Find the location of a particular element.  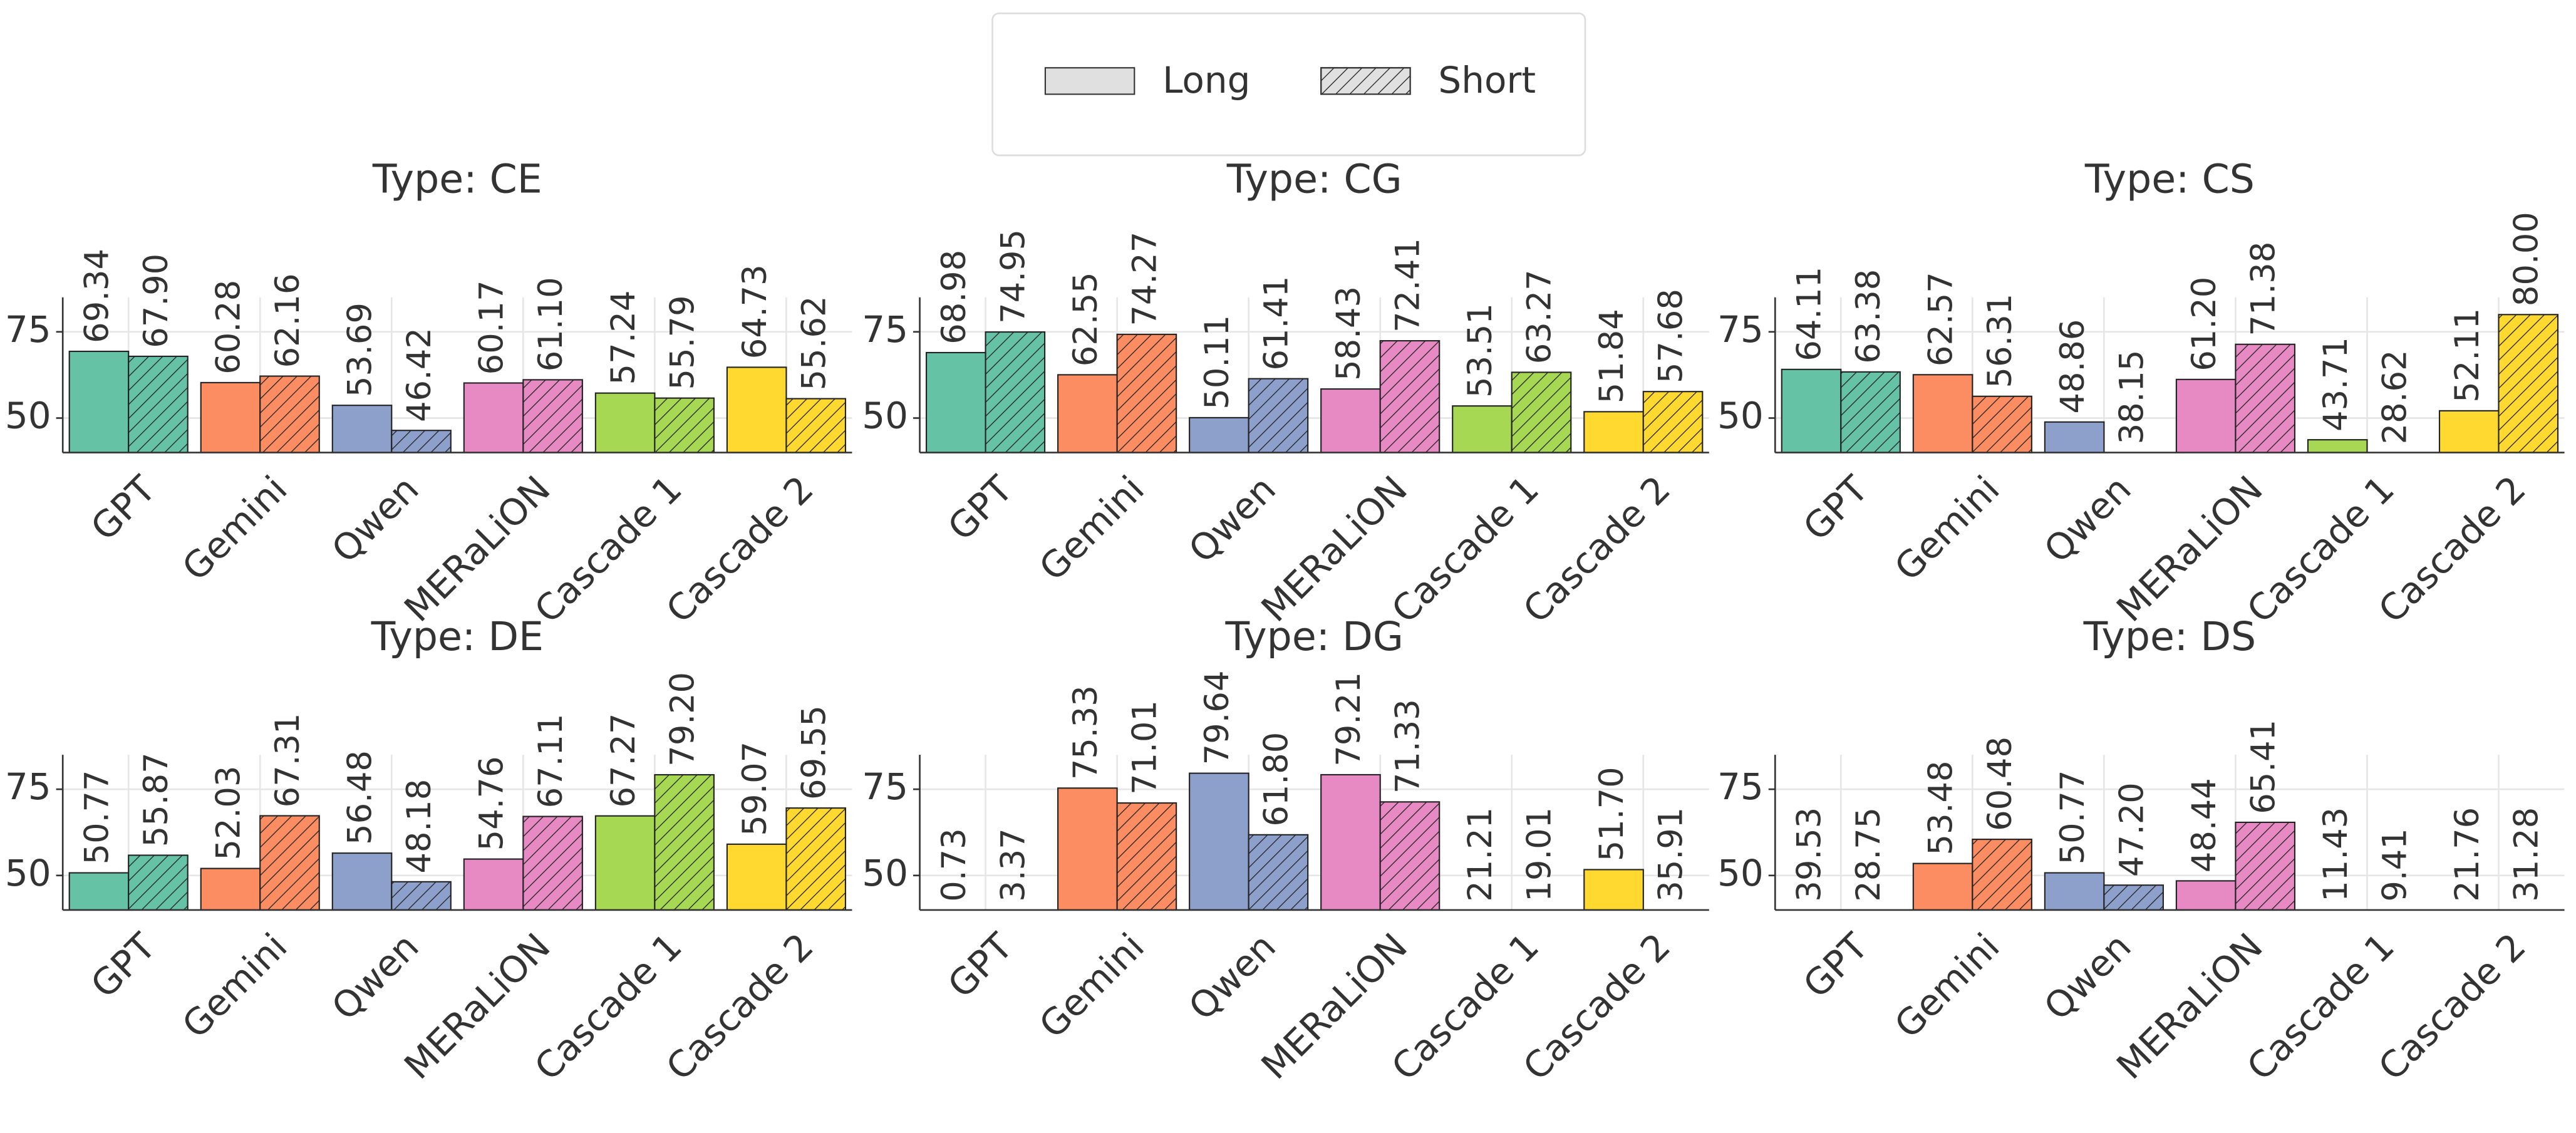

value-label: 48.86 is located at coordinates (2073, 366).